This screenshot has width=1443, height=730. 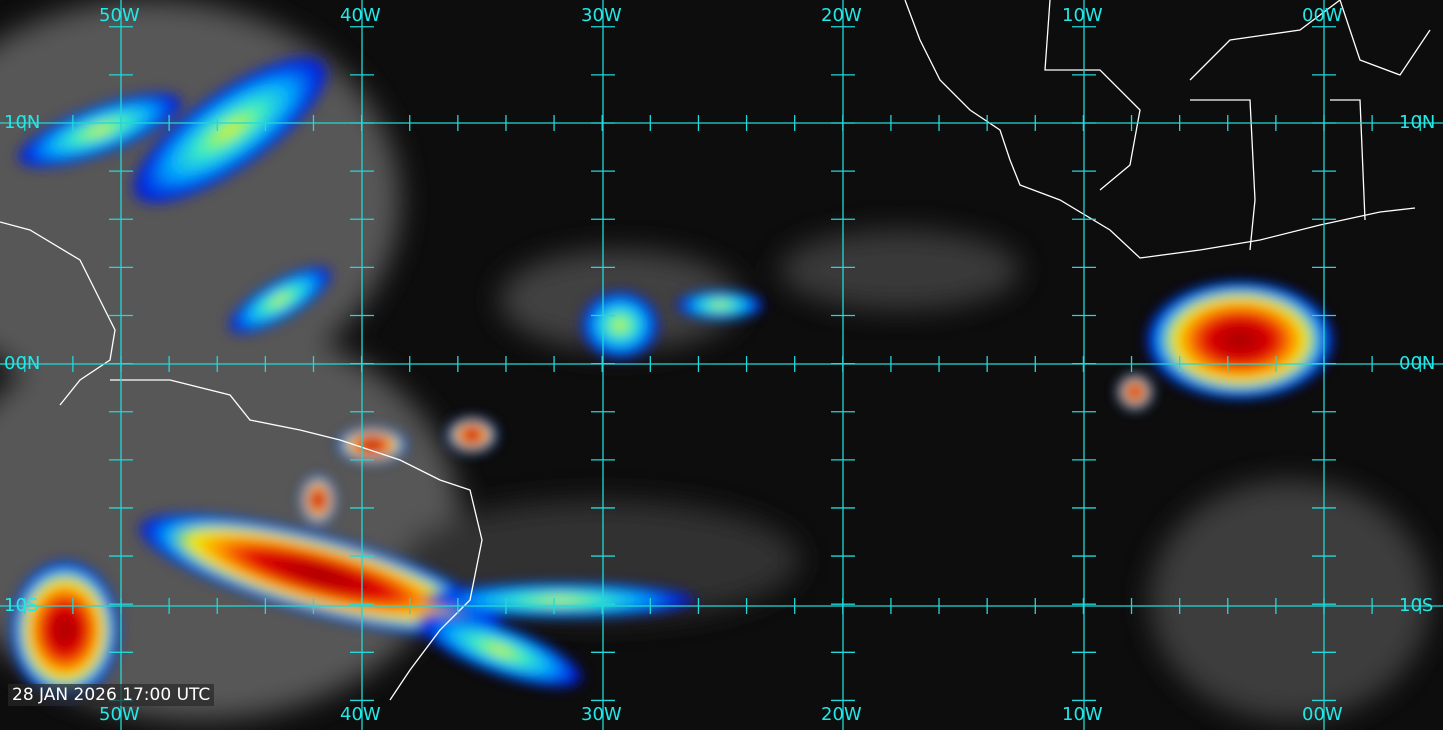 What do you see at coordinates (1416, 605) in the screenshot?
I see `lat-label-right: 10S` at bounding box center [1416, 605].